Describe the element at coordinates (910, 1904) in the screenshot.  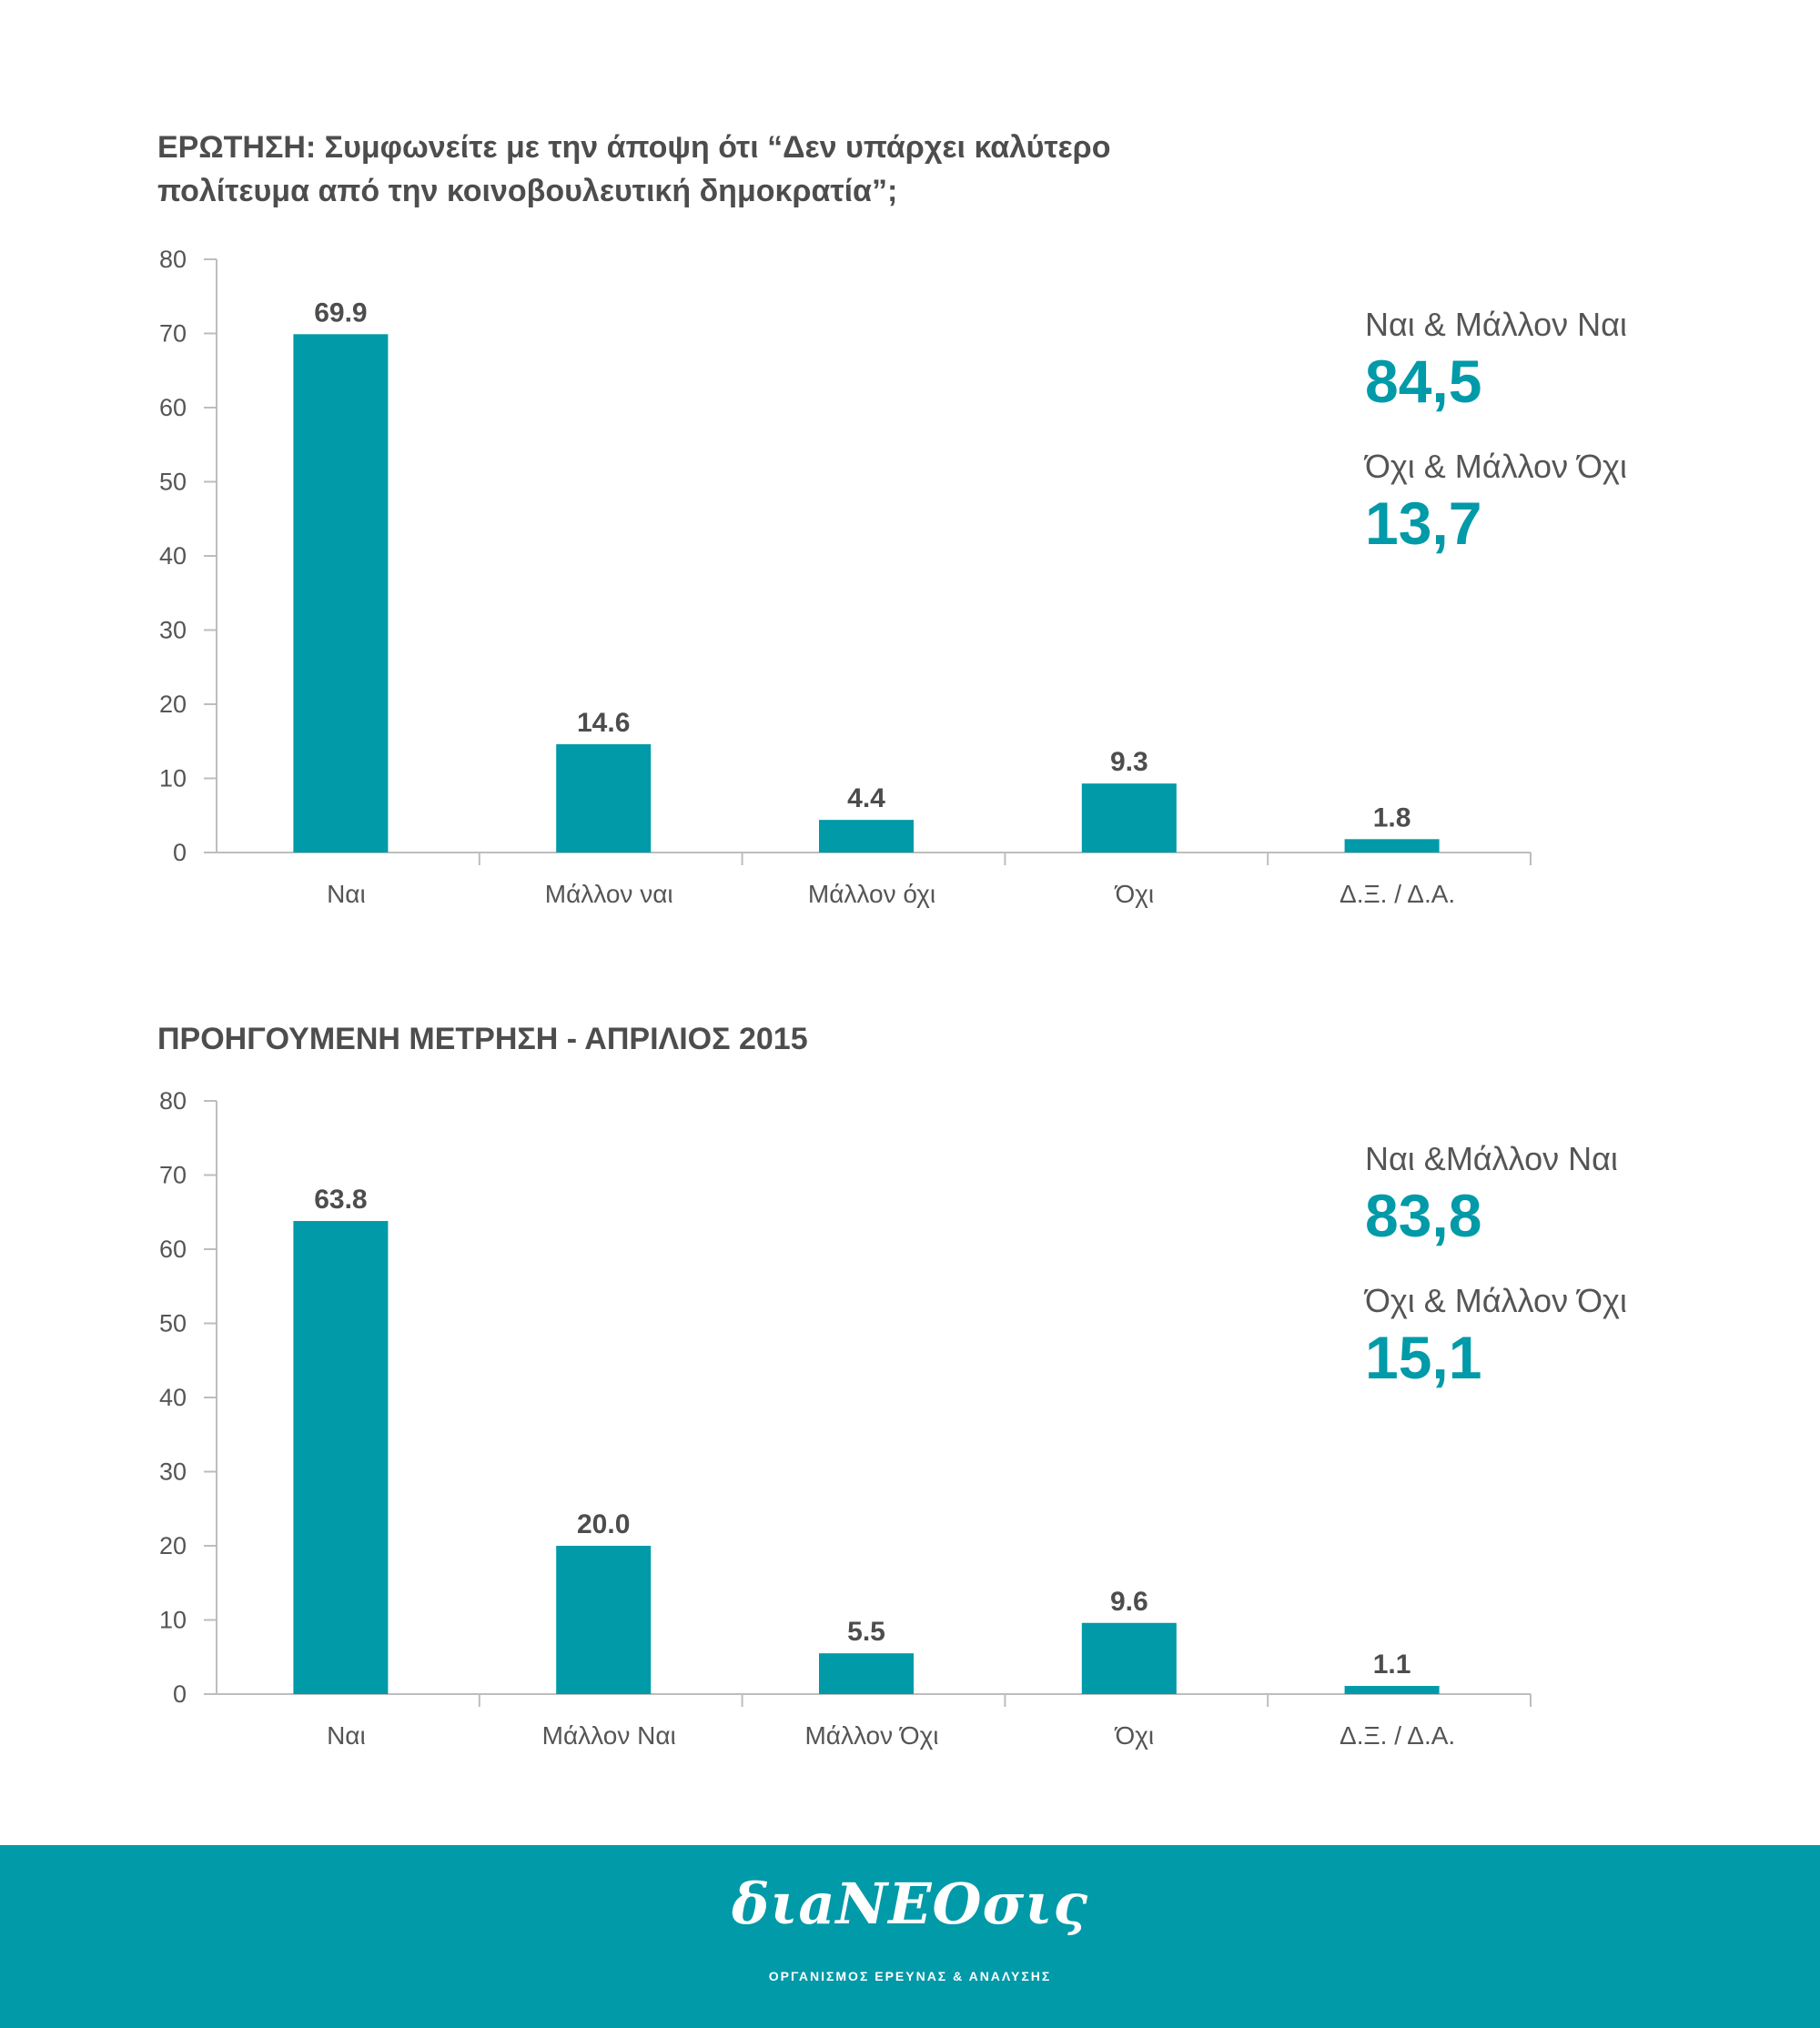
I see `dianeosis-logo: διaNEOσις` at that location.